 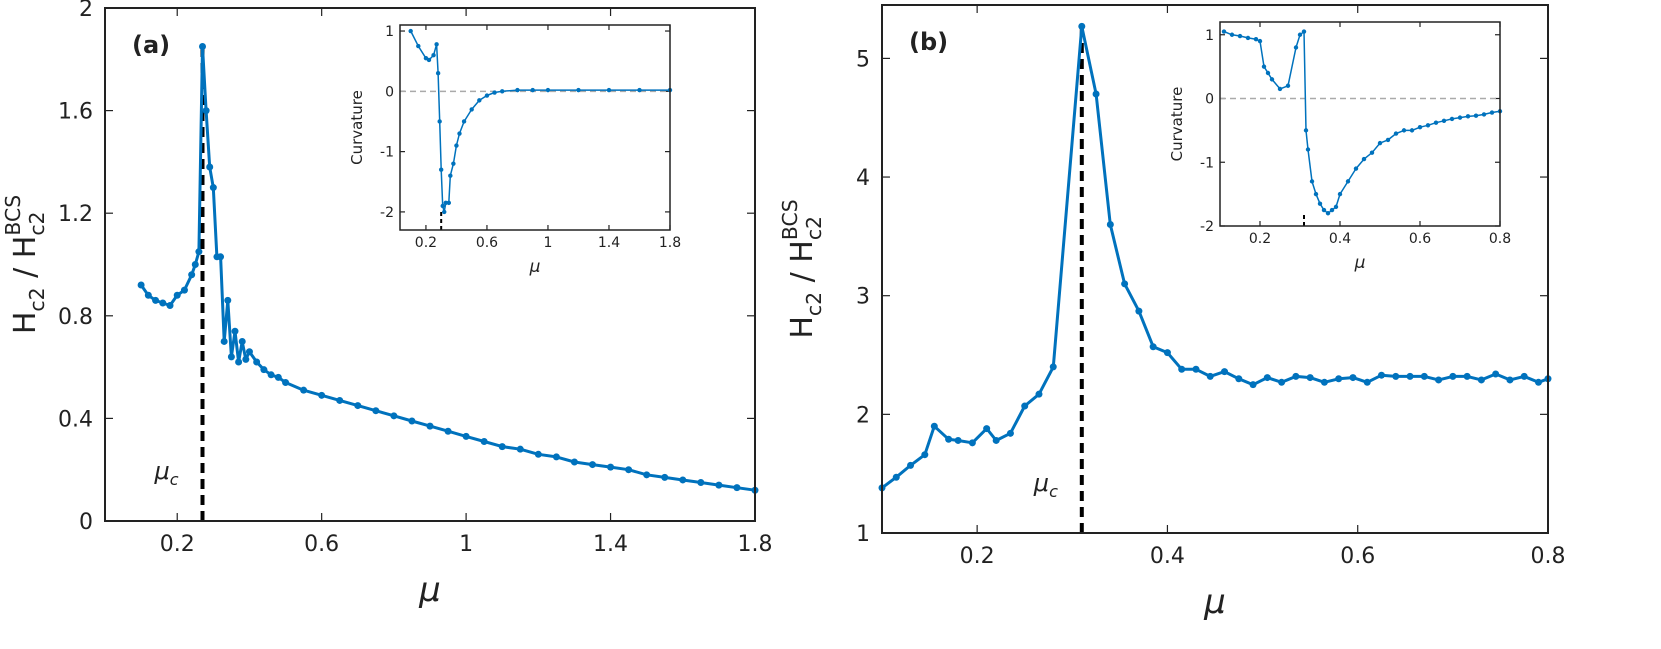 I want to click on annotation-subscript: c, so click(x=174, y=479).